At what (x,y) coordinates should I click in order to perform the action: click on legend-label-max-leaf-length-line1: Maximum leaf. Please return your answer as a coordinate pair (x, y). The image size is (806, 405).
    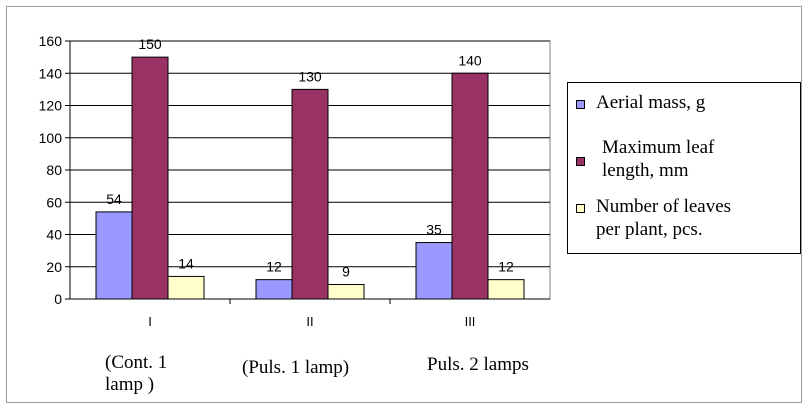
    Looking at the image, I should click on (658, 147).